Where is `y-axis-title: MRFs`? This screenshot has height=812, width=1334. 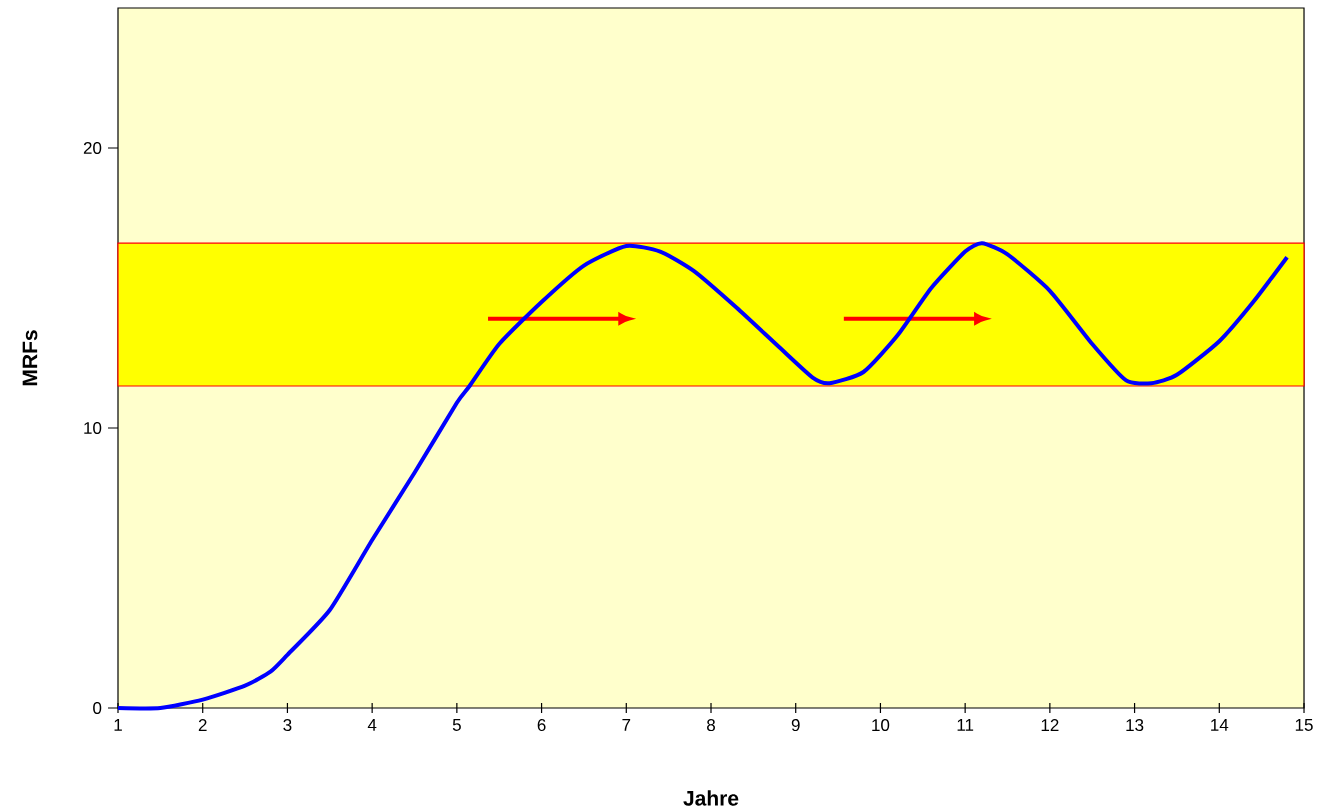
y-axis-title: MRFs is located at coordinates (30, 358).